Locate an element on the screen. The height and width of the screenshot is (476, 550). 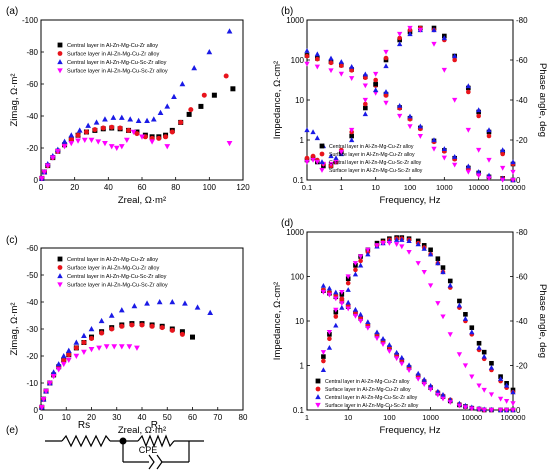
panel-tag: (a) is located at coordinates (12, 11).